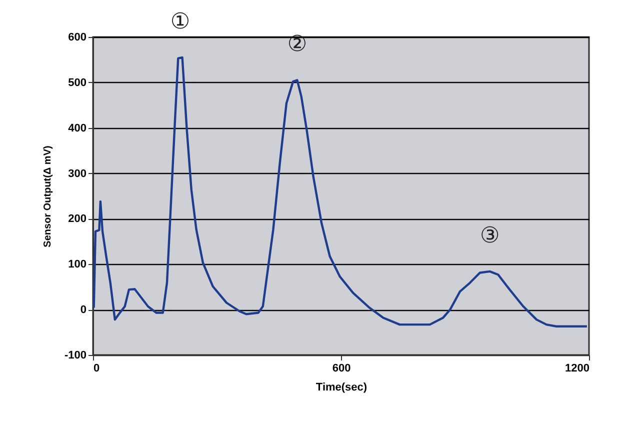  Describe the element at coordinates (77, 128) in the screenshot. I see `y-tick-label: 400` at that location.